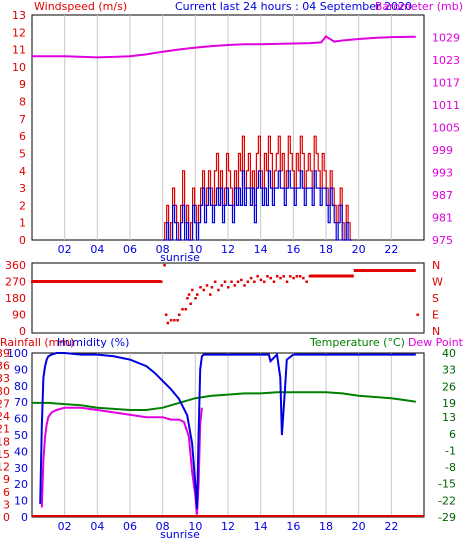 The height and width of the screenshot is (542, 463). I want to click on rainfall-label: Rainfall (mm), so click(37, 342).